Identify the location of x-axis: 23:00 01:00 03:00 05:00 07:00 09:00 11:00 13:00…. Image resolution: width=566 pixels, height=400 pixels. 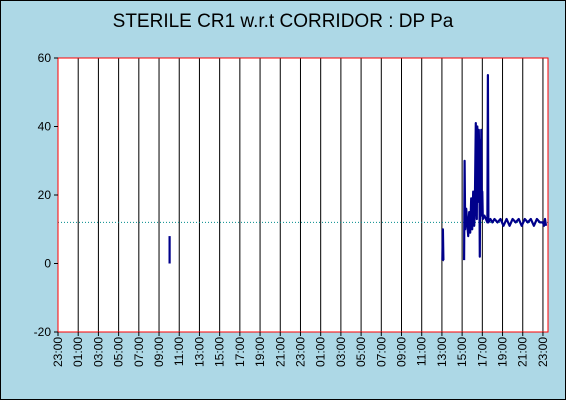
(300, 349).